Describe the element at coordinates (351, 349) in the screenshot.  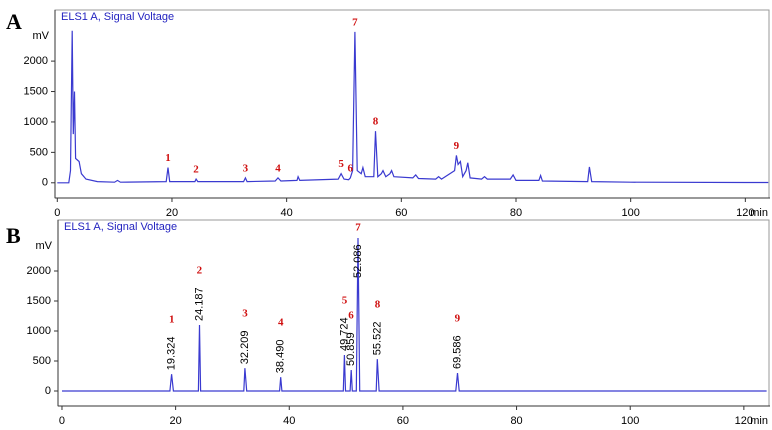
I see `retention-time: 50.859` at that location.